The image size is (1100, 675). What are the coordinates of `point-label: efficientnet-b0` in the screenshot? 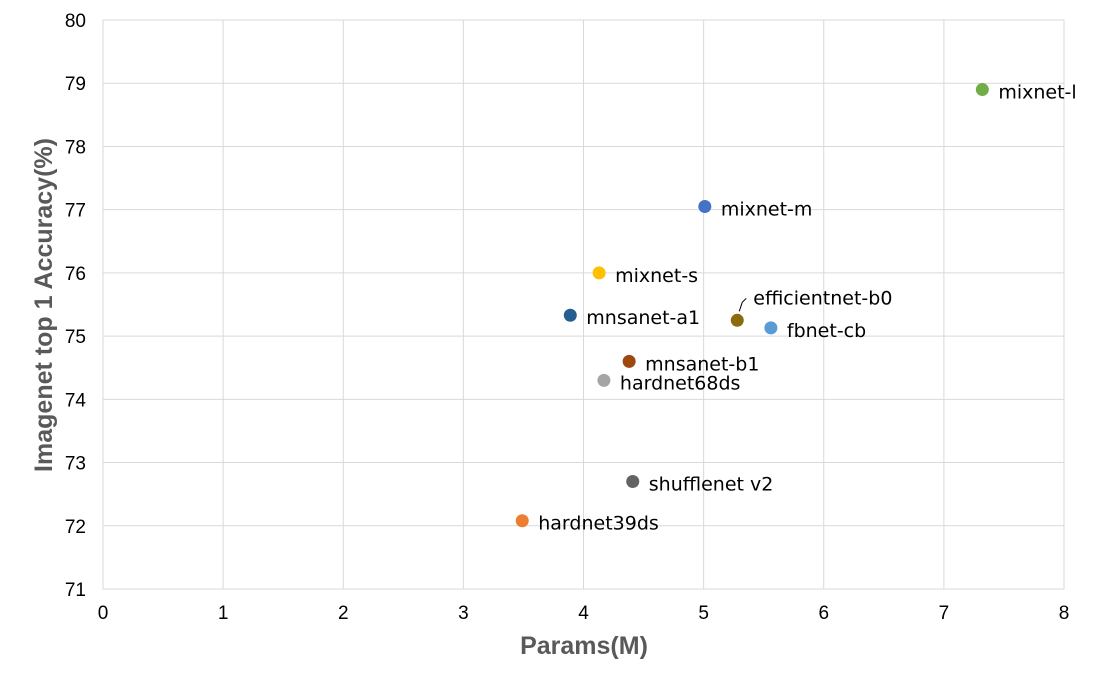 It's located at (822, 298).